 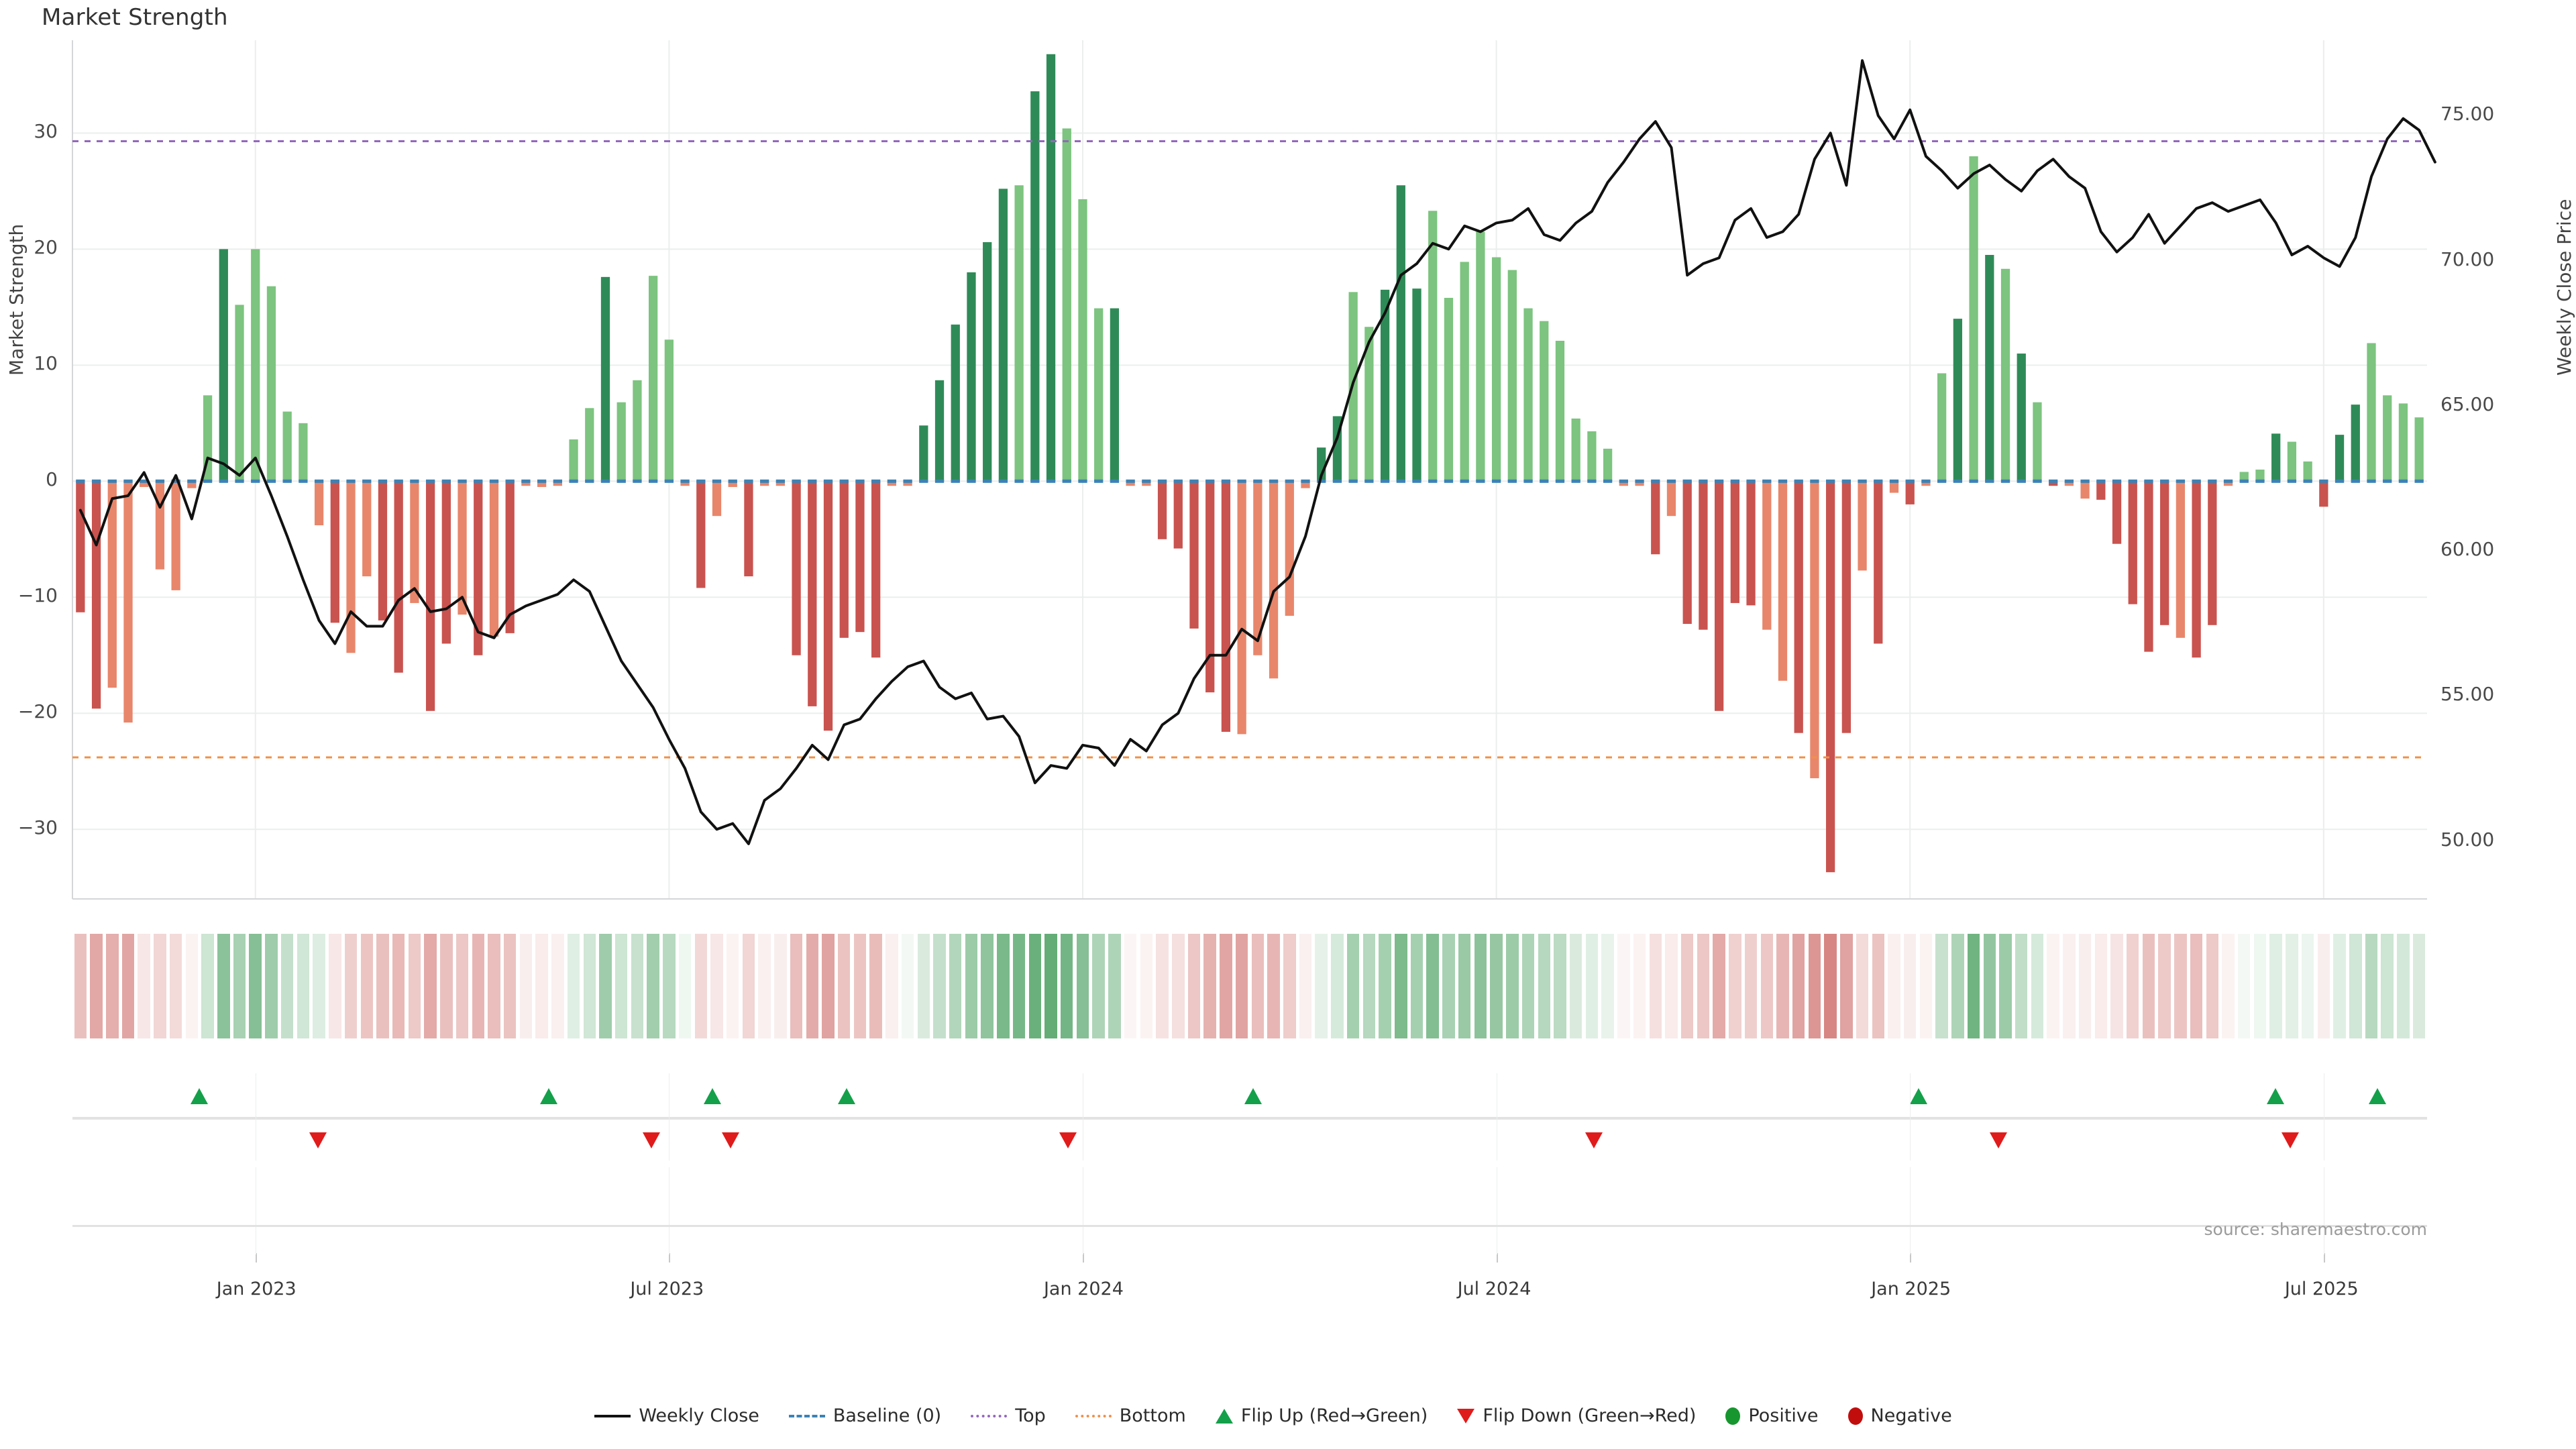 What do you see at coordinates (1152, 1415) in the screenshot?
I see `legend-item-label: Bottom` at bounding box center [1152, 1415].